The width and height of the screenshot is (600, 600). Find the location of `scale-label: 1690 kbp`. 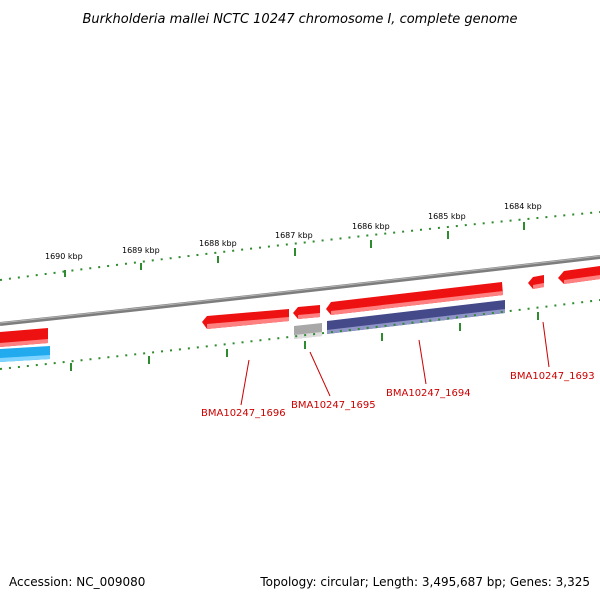

scale-label: 1690 kbp is located at coordinates (64, 256).